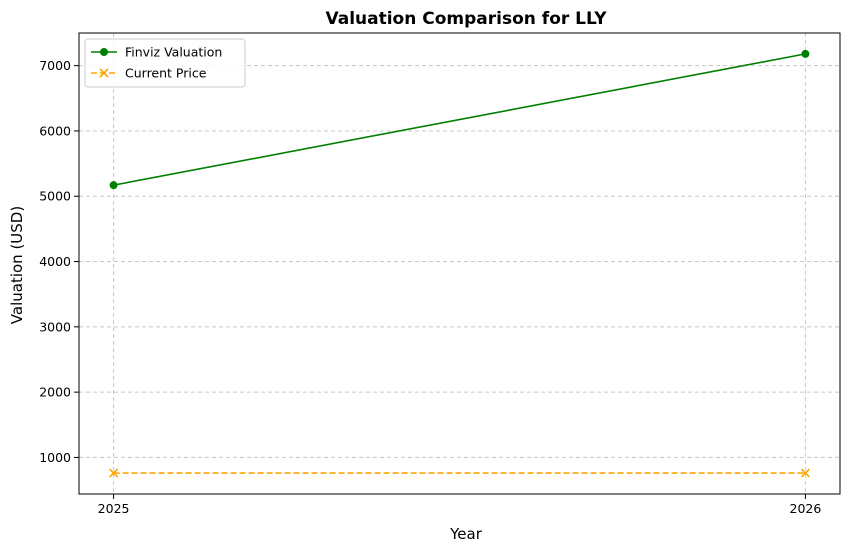  Describe the element at coordinates (55, 196) in the screenshot. I see `y-tick-label: 5000` at that location.